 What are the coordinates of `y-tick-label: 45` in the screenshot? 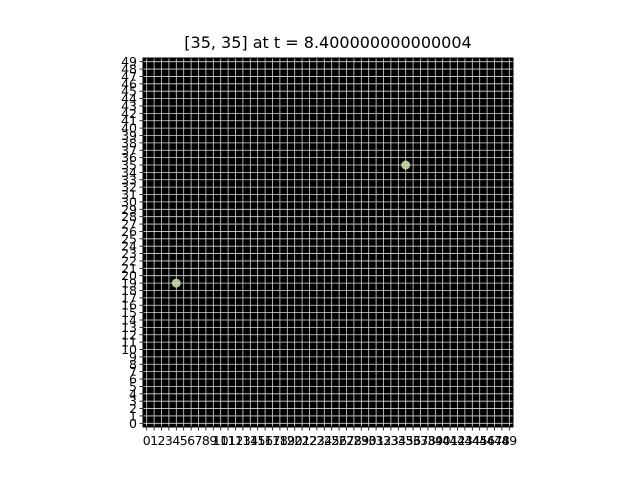 It's located at (129, 91).